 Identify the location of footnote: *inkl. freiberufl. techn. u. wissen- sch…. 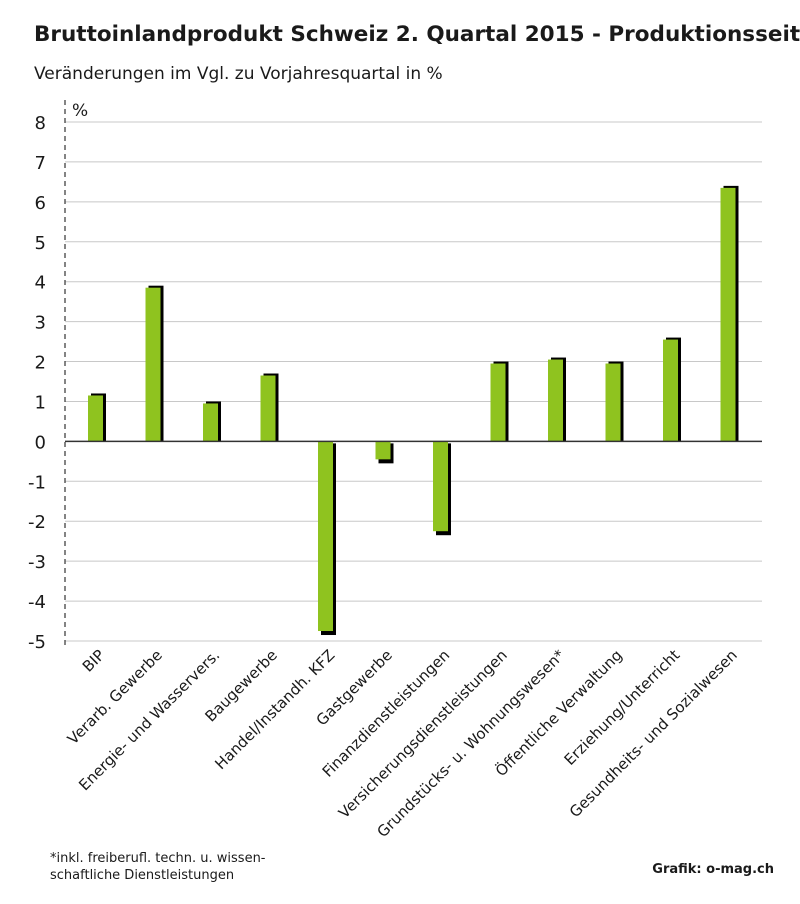
(158, 867).